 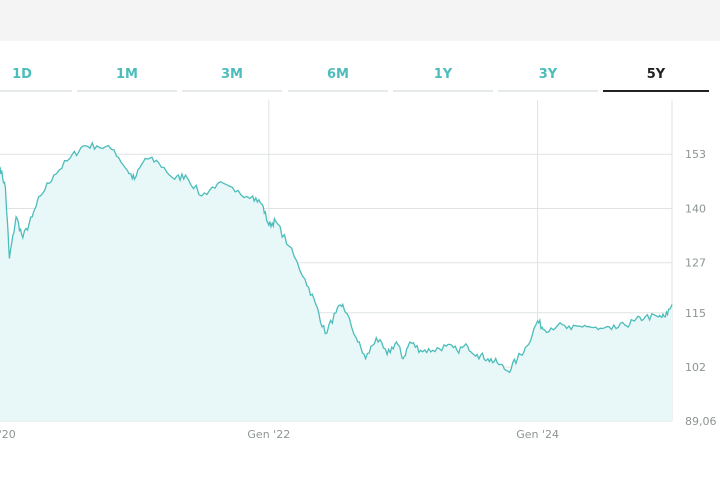 What do you see at coordinates (701, 288) in the screenshot?
I see `y-axis-labels: 153 140 127 115 102 89,06` at bounding box center [701, 288].